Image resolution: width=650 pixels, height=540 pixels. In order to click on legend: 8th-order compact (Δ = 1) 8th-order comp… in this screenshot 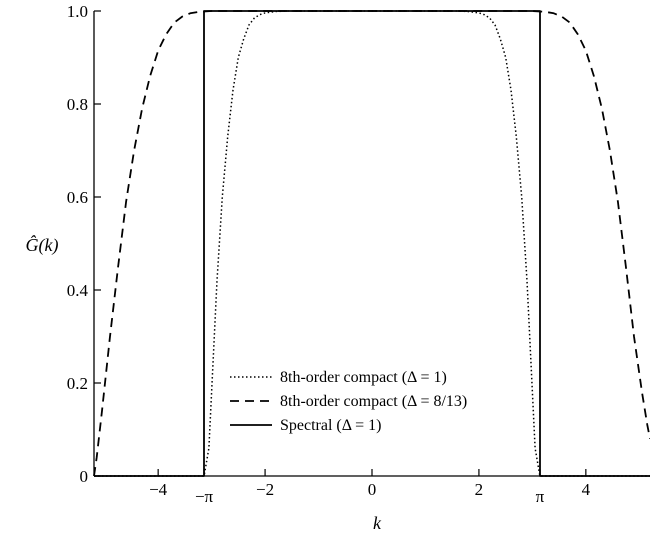, I will do `click(348, 401)`.